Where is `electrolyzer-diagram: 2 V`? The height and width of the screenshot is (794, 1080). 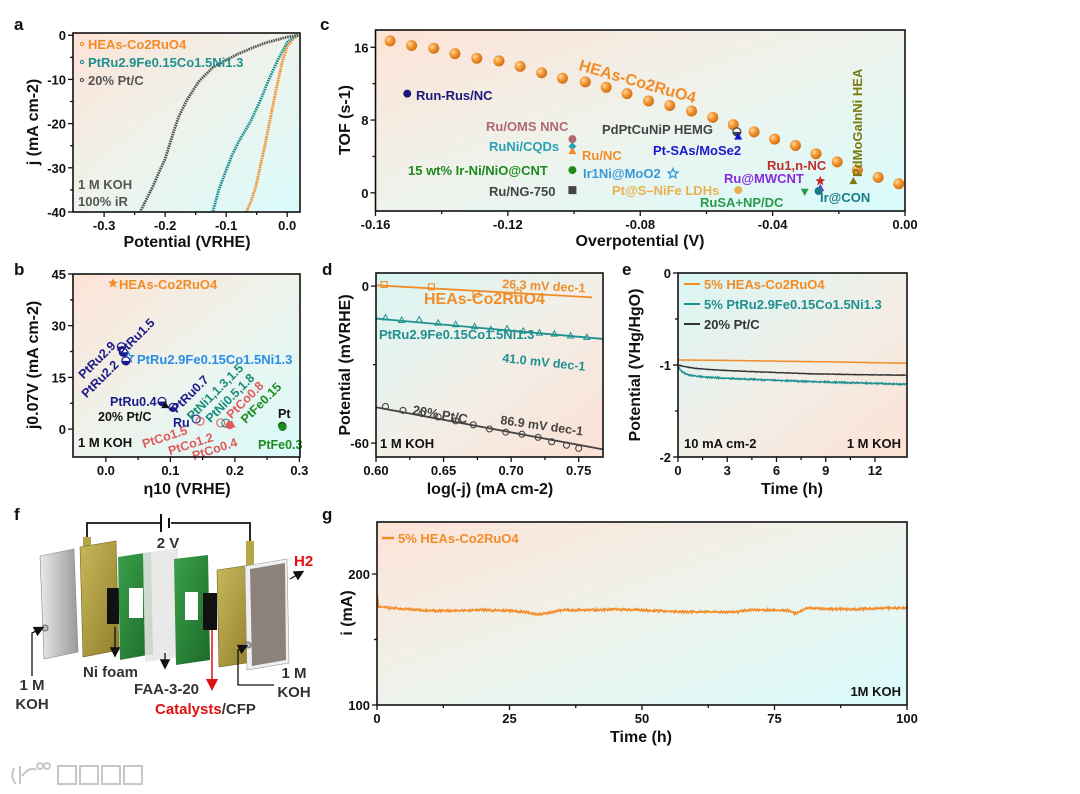
electrolyzer-diagram: 2 V is located at coordinates (164, 616).